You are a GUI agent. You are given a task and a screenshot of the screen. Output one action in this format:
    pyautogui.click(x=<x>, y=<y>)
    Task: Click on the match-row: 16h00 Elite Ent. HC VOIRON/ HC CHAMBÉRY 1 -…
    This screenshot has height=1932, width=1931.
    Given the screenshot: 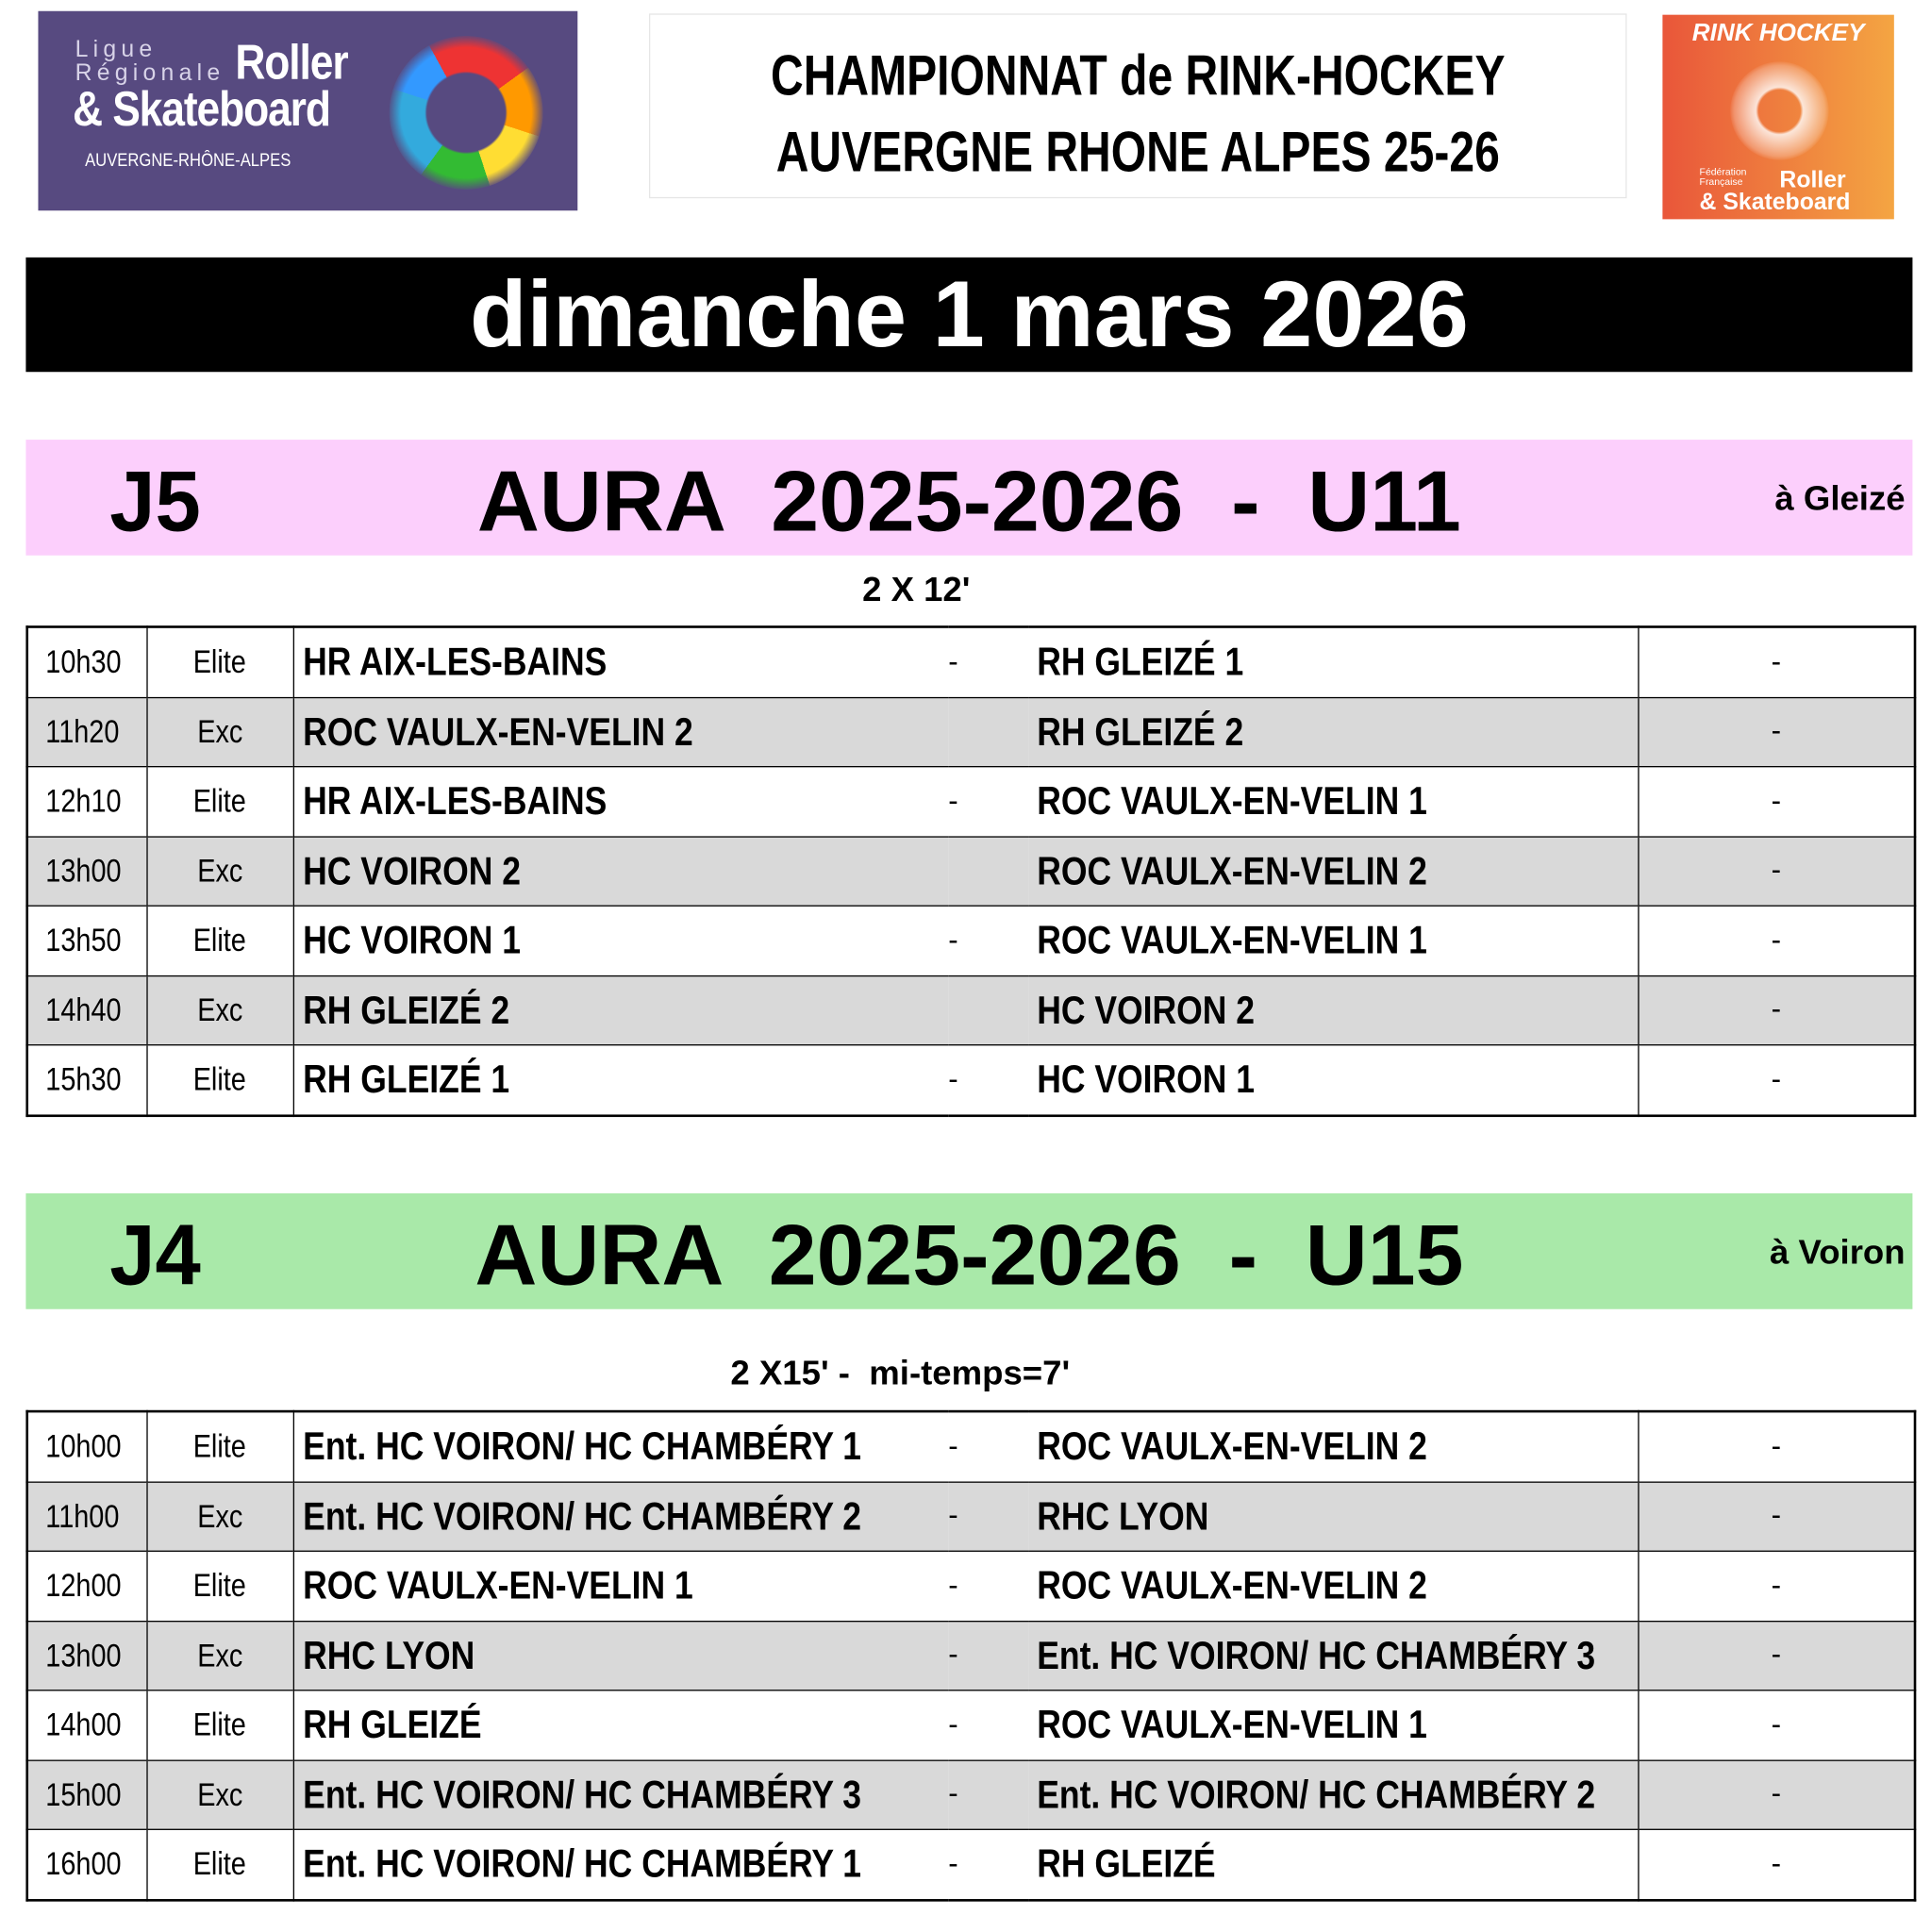 What is the action you would take?
    pyautogui.click(x=971, y=1864)
    